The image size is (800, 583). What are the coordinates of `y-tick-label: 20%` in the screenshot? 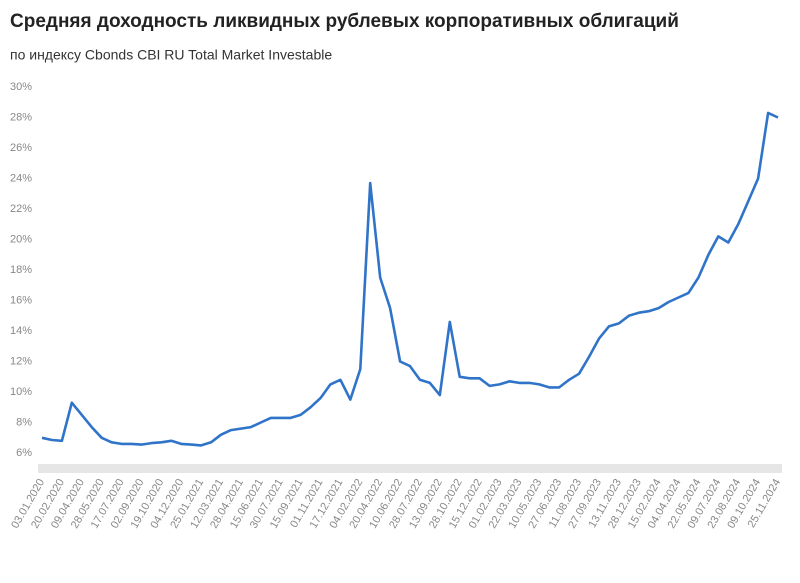 It's located at (21, 239).